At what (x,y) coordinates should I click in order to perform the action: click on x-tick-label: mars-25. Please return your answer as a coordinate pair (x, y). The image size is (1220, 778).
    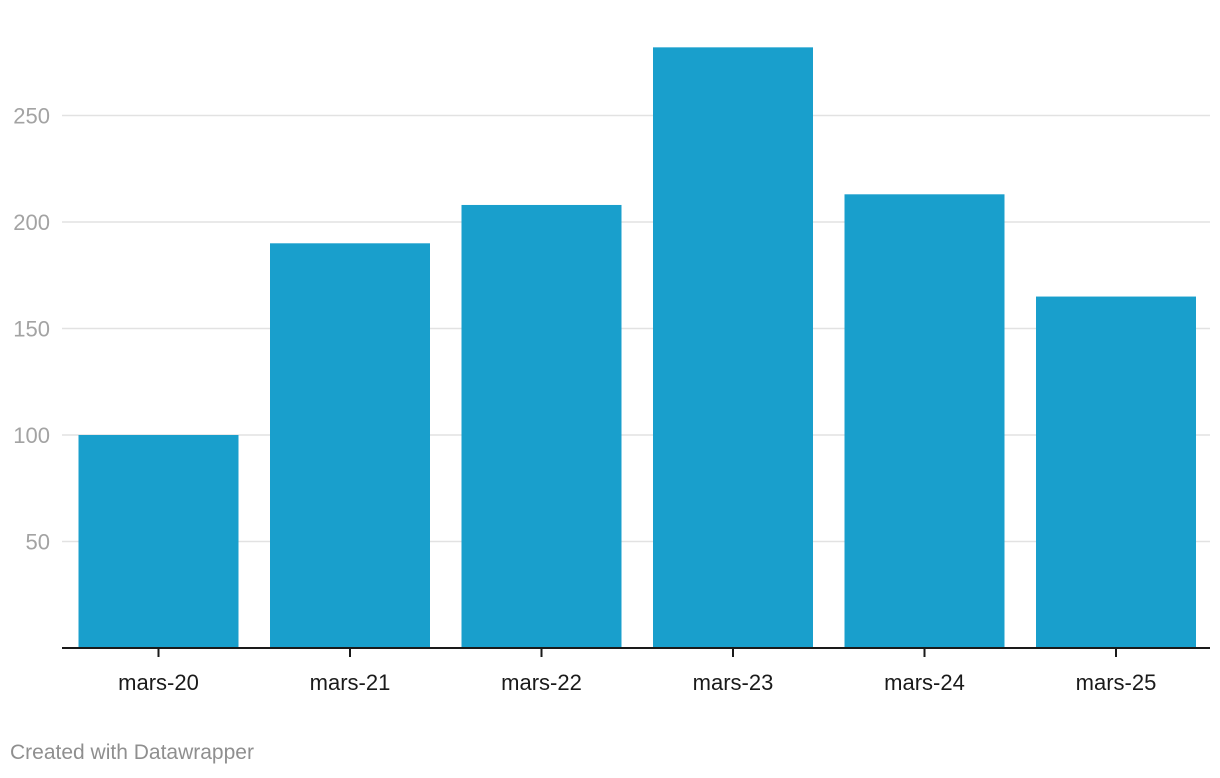
    Looking at the image, I should click on (1116, 682).